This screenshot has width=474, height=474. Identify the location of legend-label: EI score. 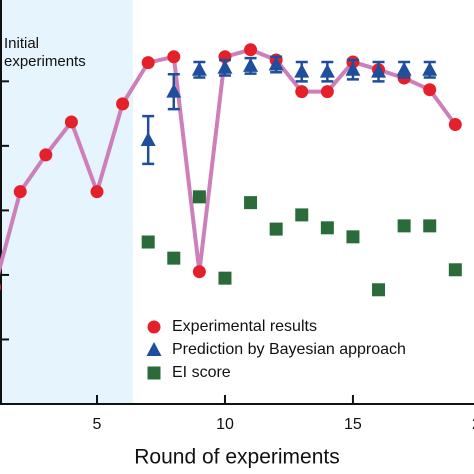
(201, 372).